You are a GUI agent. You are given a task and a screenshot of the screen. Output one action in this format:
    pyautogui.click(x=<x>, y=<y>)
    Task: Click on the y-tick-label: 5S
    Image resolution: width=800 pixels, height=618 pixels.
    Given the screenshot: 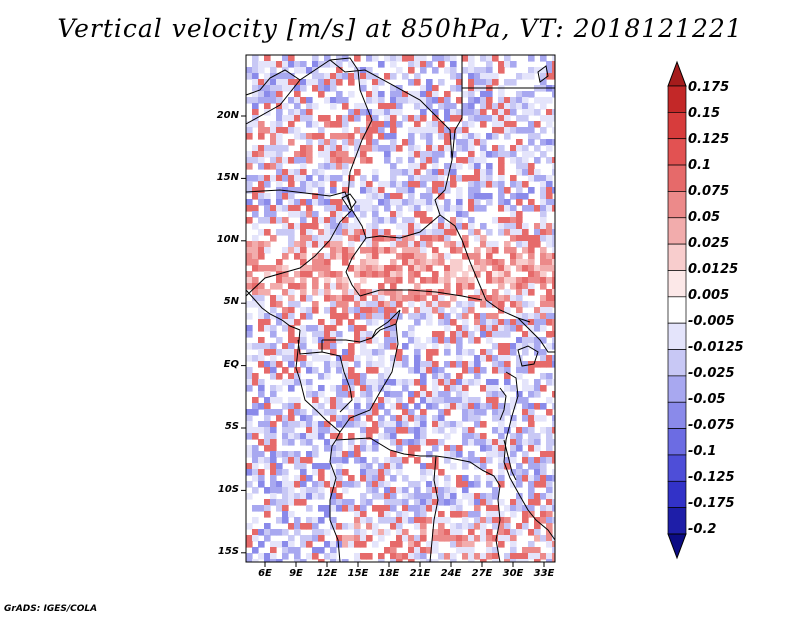 What is the action you would take?
    pyautogui.click(x=231, y=426)
    